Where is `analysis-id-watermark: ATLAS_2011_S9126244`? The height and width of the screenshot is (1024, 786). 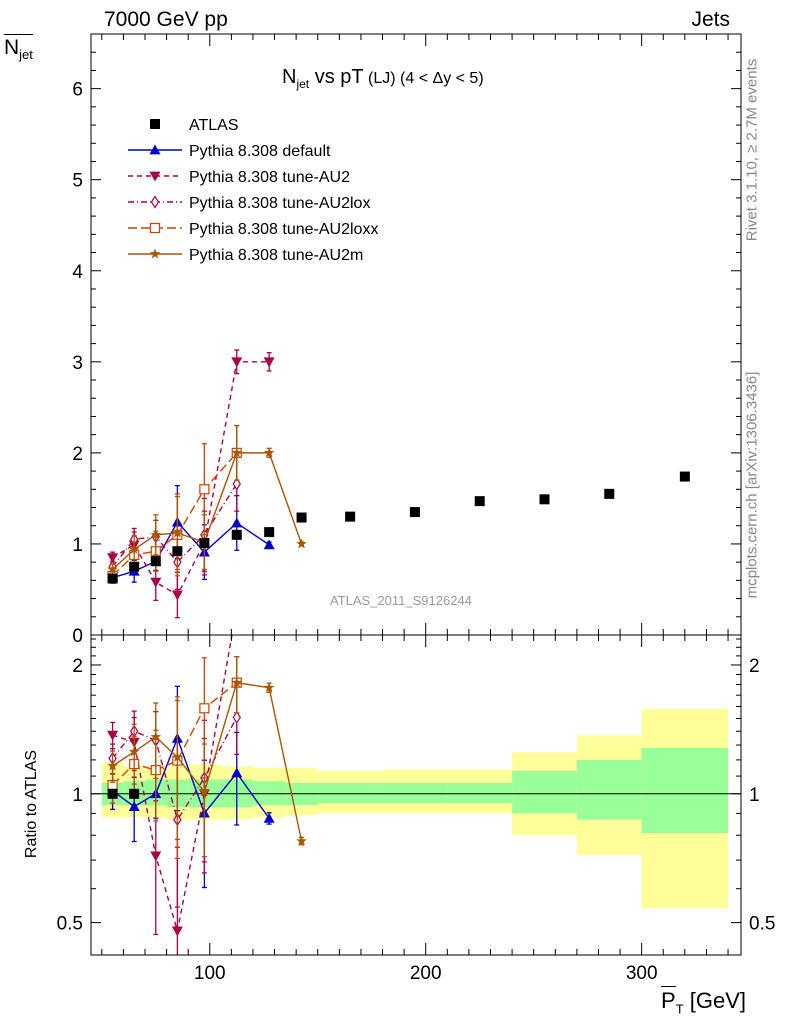 analysis-id-watermark: ATLAS_2011_S9126244 is located at coordinates (401, 600).